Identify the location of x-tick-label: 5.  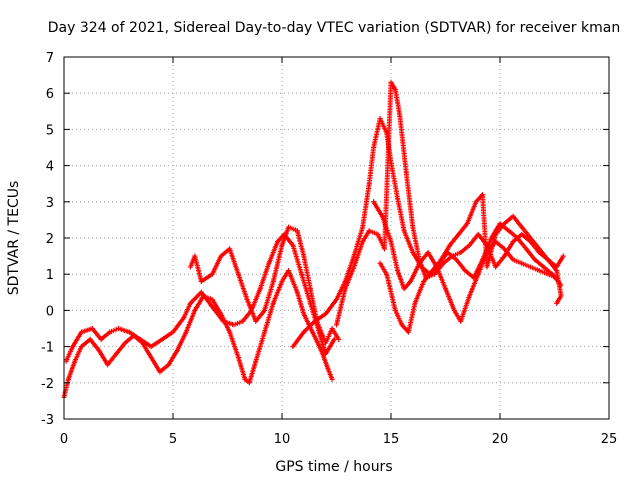
(173, 439).